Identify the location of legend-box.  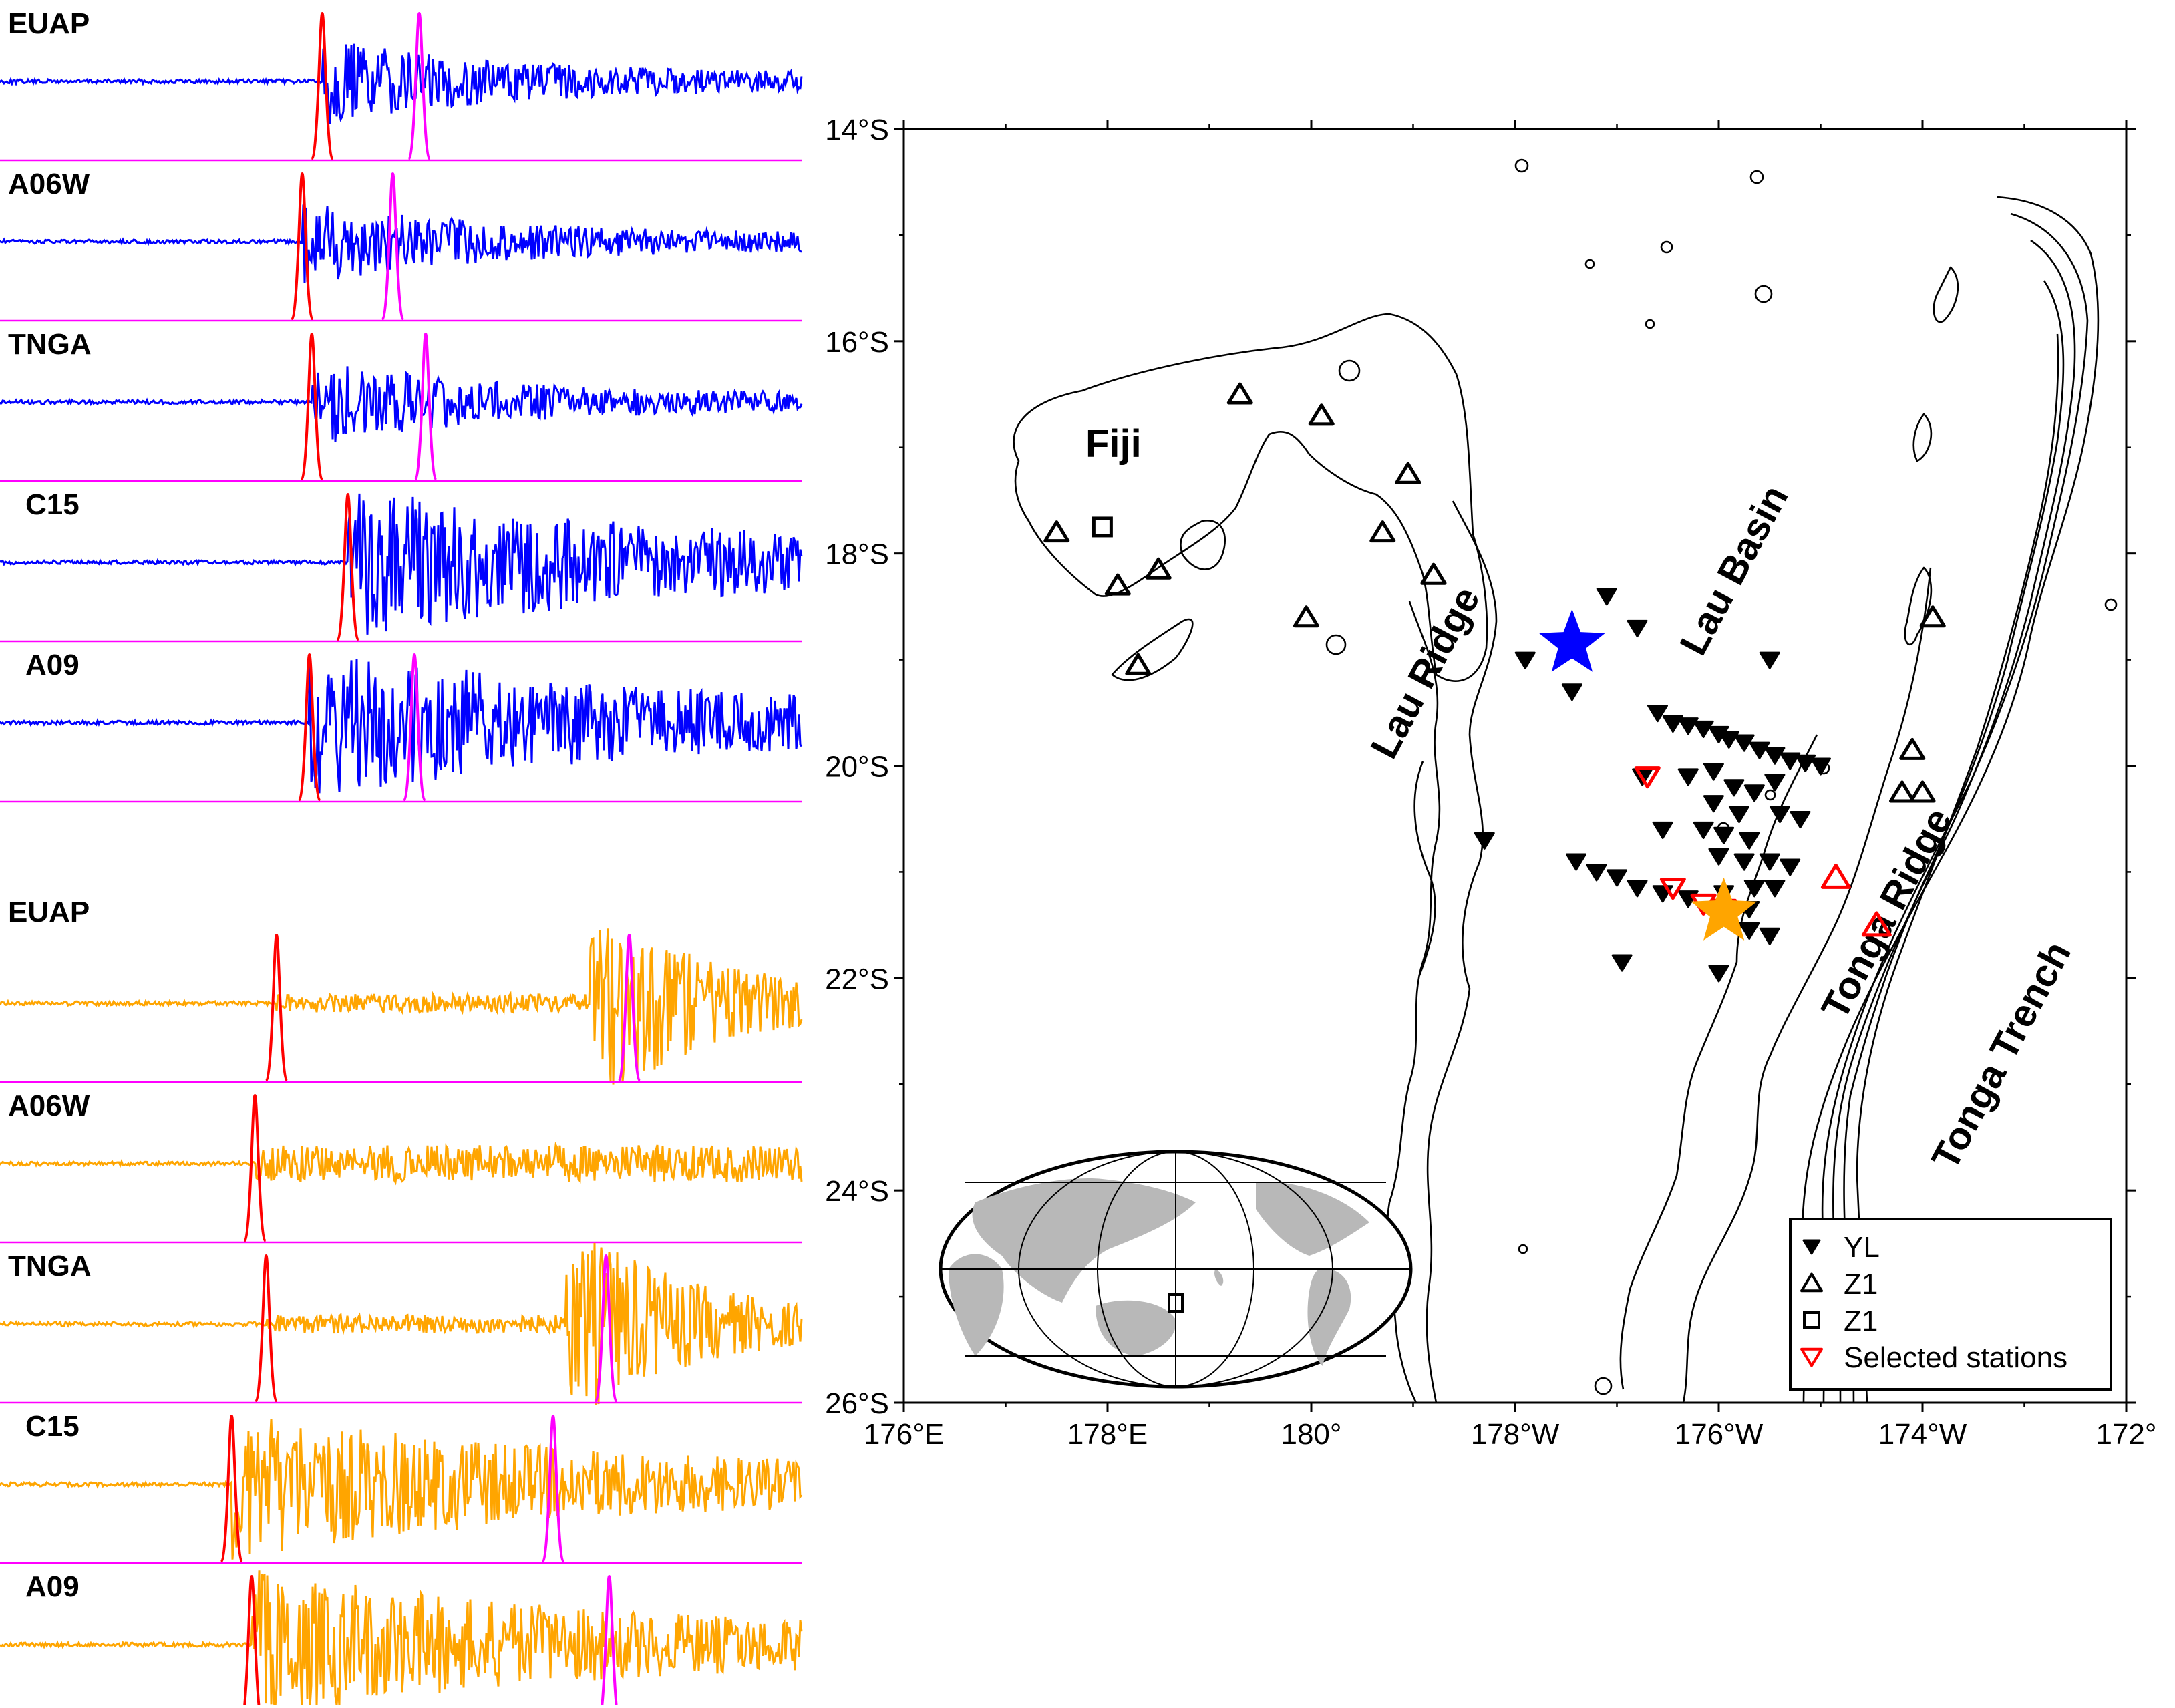
(1950, 1304).